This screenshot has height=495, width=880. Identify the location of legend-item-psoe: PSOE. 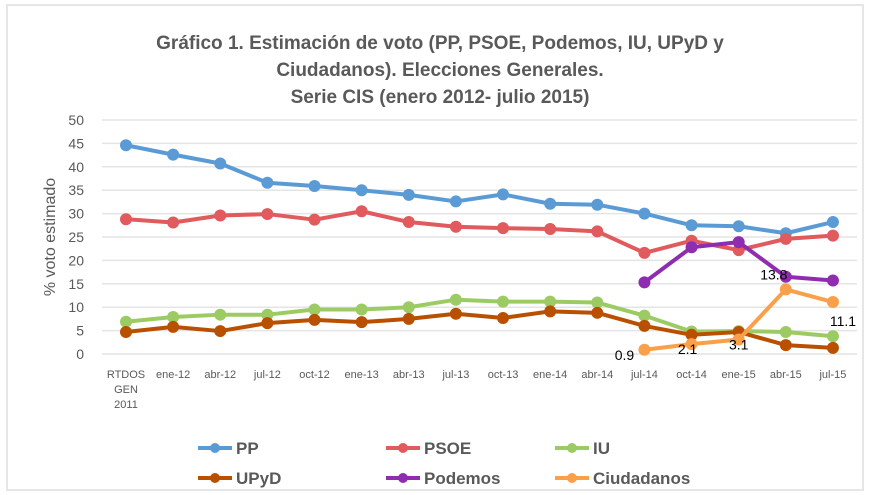
(428, 448).